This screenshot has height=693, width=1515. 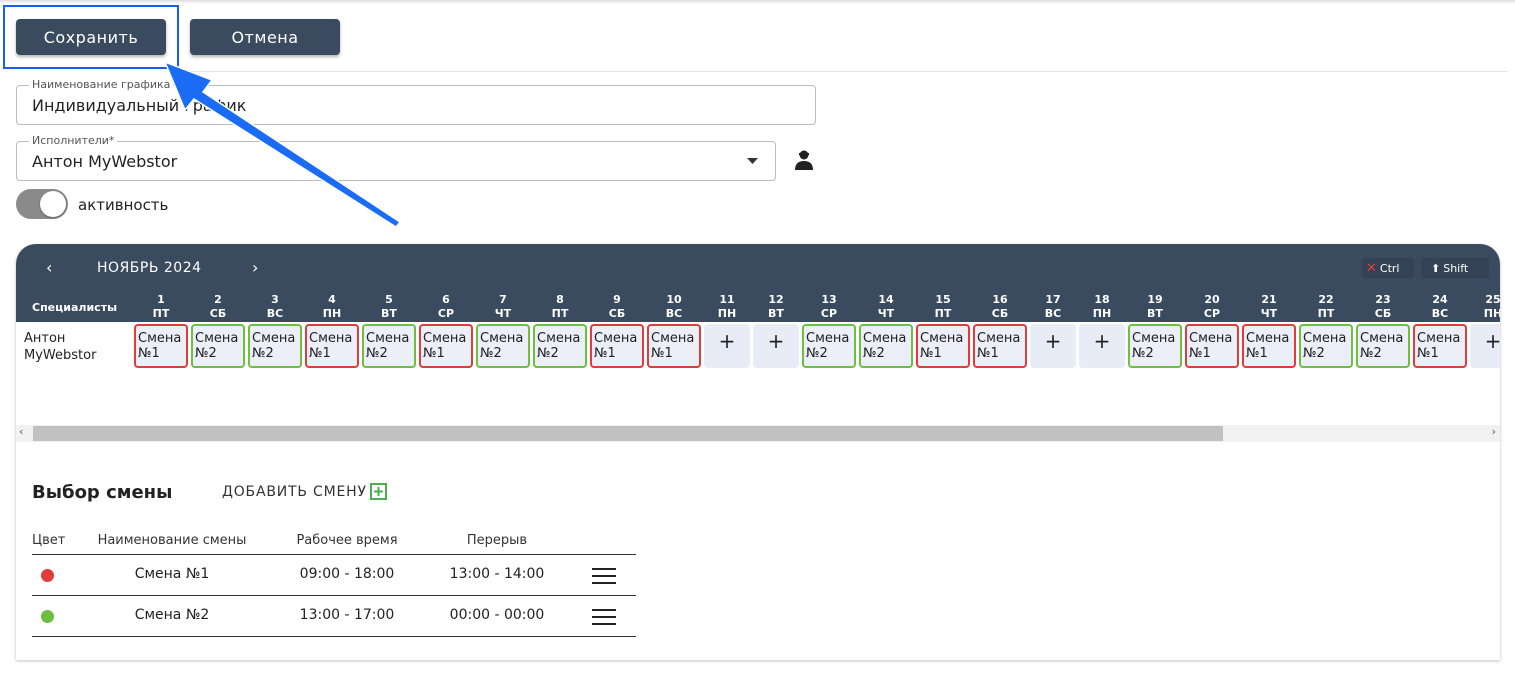 What do you see at coordinates (1440, 299) in the screenshot?
I see `day-number: 24` at bounding box center [1440, 299].